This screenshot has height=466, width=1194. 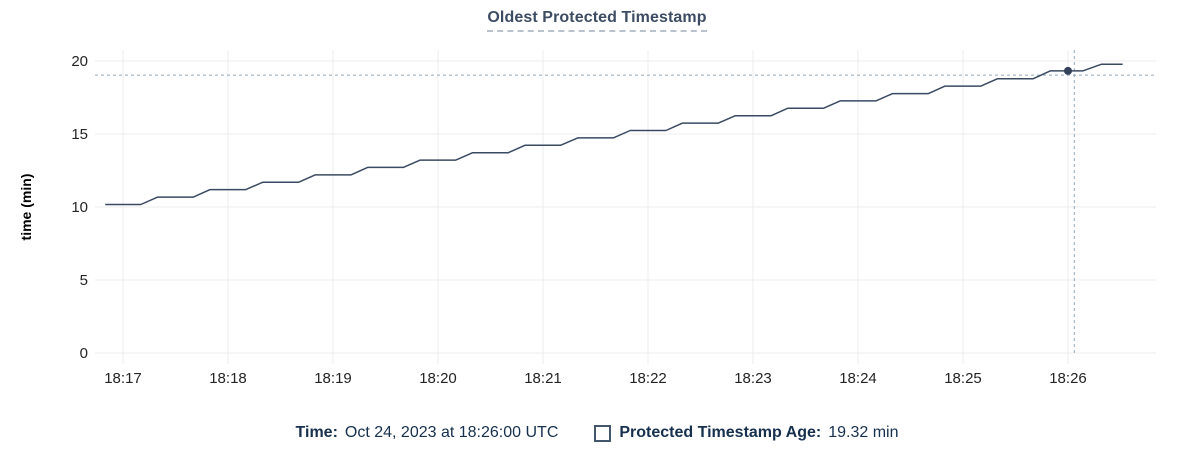 I want to click on chart-header: Oldest Protected Timestamp, so click(x=597, y=21).